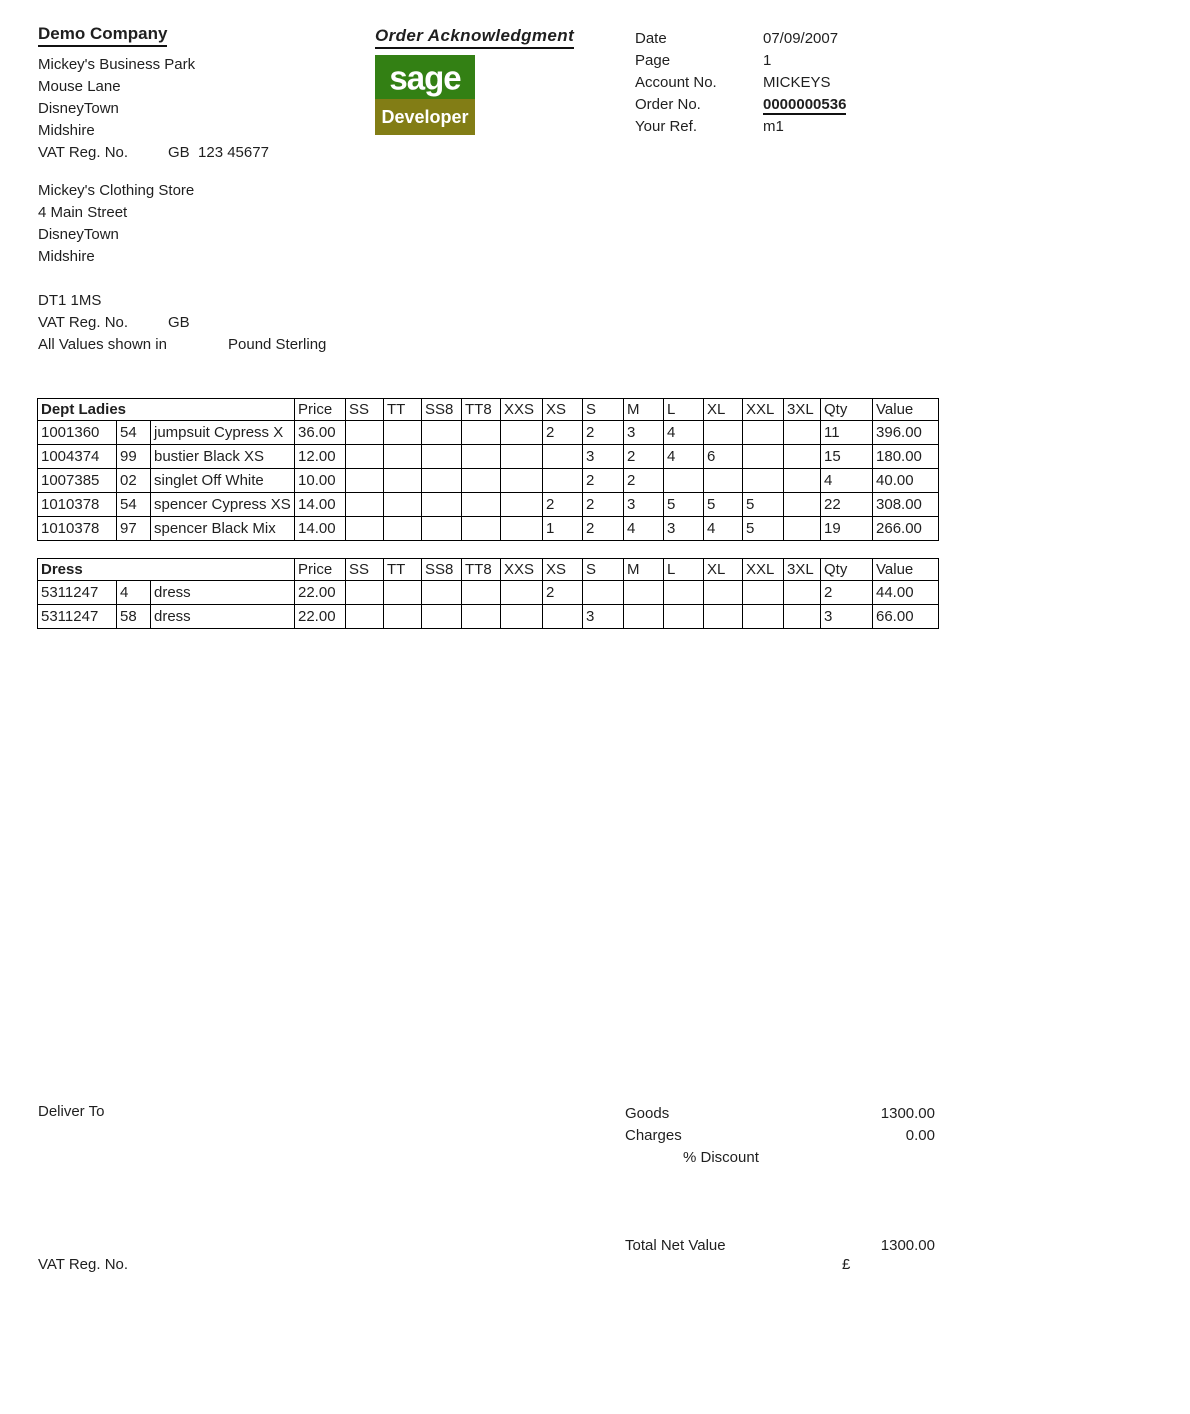 The width and height of the screenshot is (1190, 1414). What do you see at coordinates (77, 504) in the screenshot?
I see `cell-product-code: 1010378` at bounding box center [77, 504].